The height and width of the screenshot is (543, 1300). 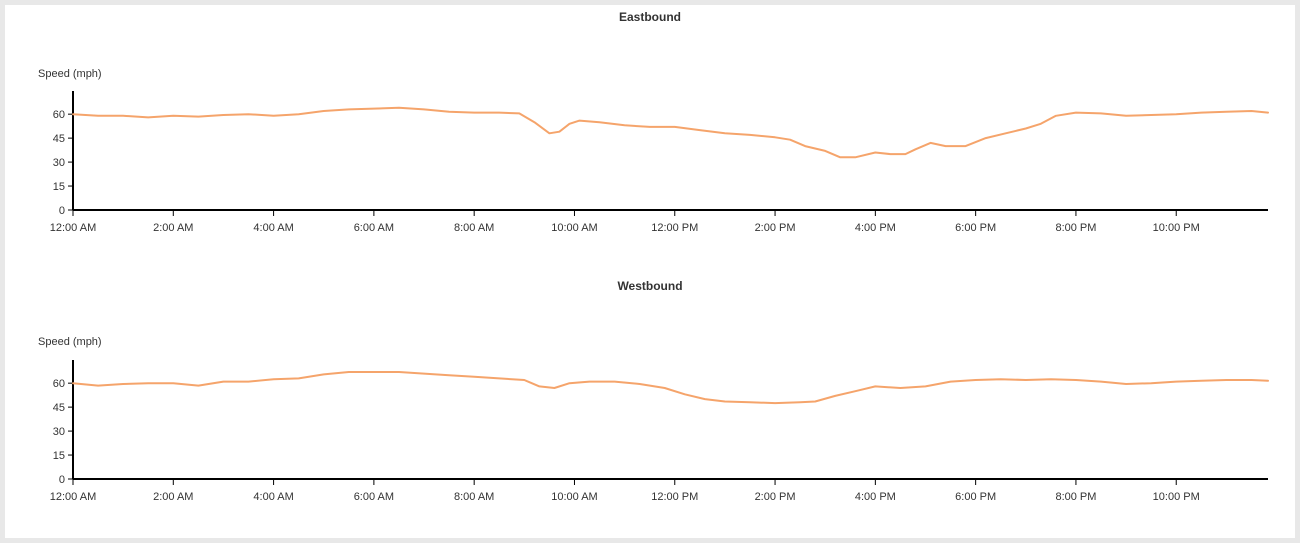 I want to click on chart-title: Eastbound, so click(x=650, y=17).